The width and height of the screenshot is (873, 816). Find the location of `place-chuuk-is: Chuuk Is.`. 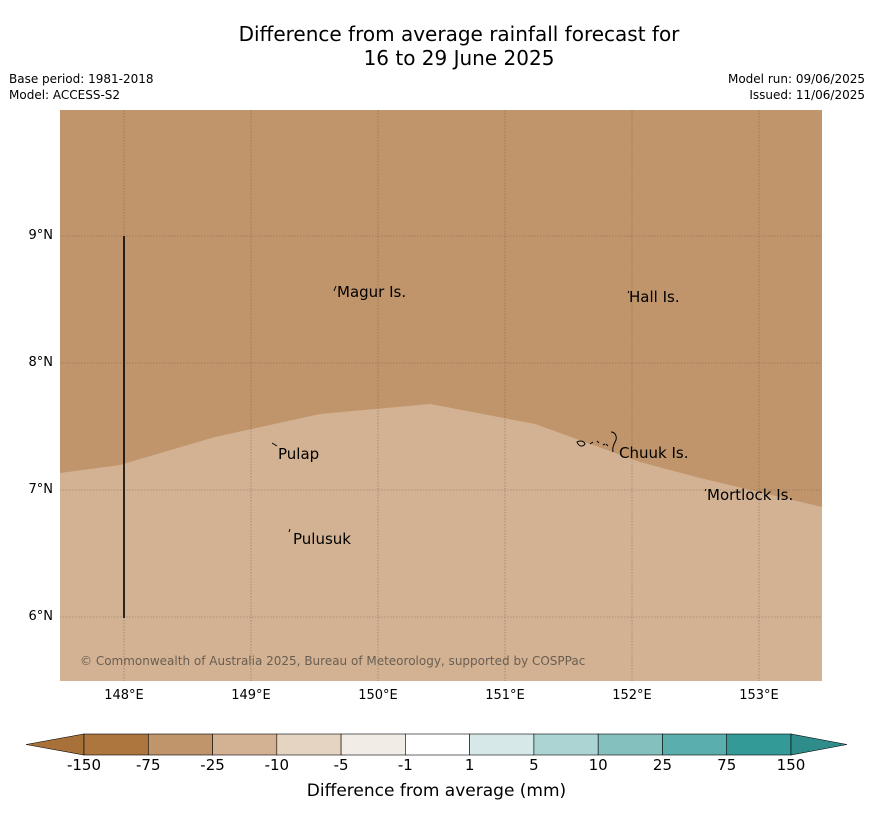

place-chuuk-is: Chuuk Is. is located at coordinates (654, 453).